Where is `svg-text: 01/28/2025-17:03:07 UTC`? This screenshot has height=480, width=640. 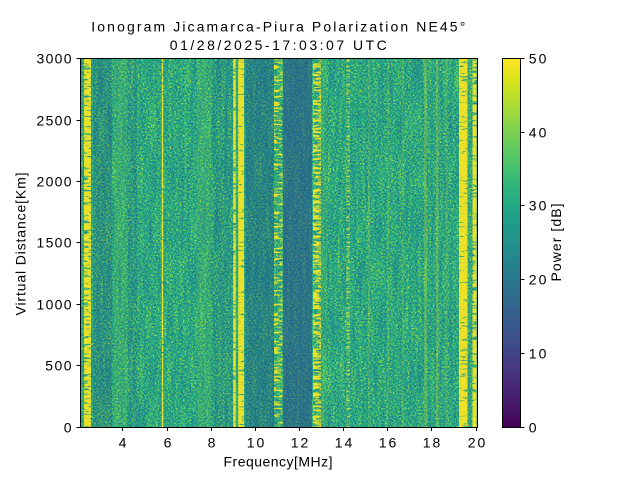
svg-text: 01/28/2025-17:03:07 UTC is located at coordinates (278, 45).